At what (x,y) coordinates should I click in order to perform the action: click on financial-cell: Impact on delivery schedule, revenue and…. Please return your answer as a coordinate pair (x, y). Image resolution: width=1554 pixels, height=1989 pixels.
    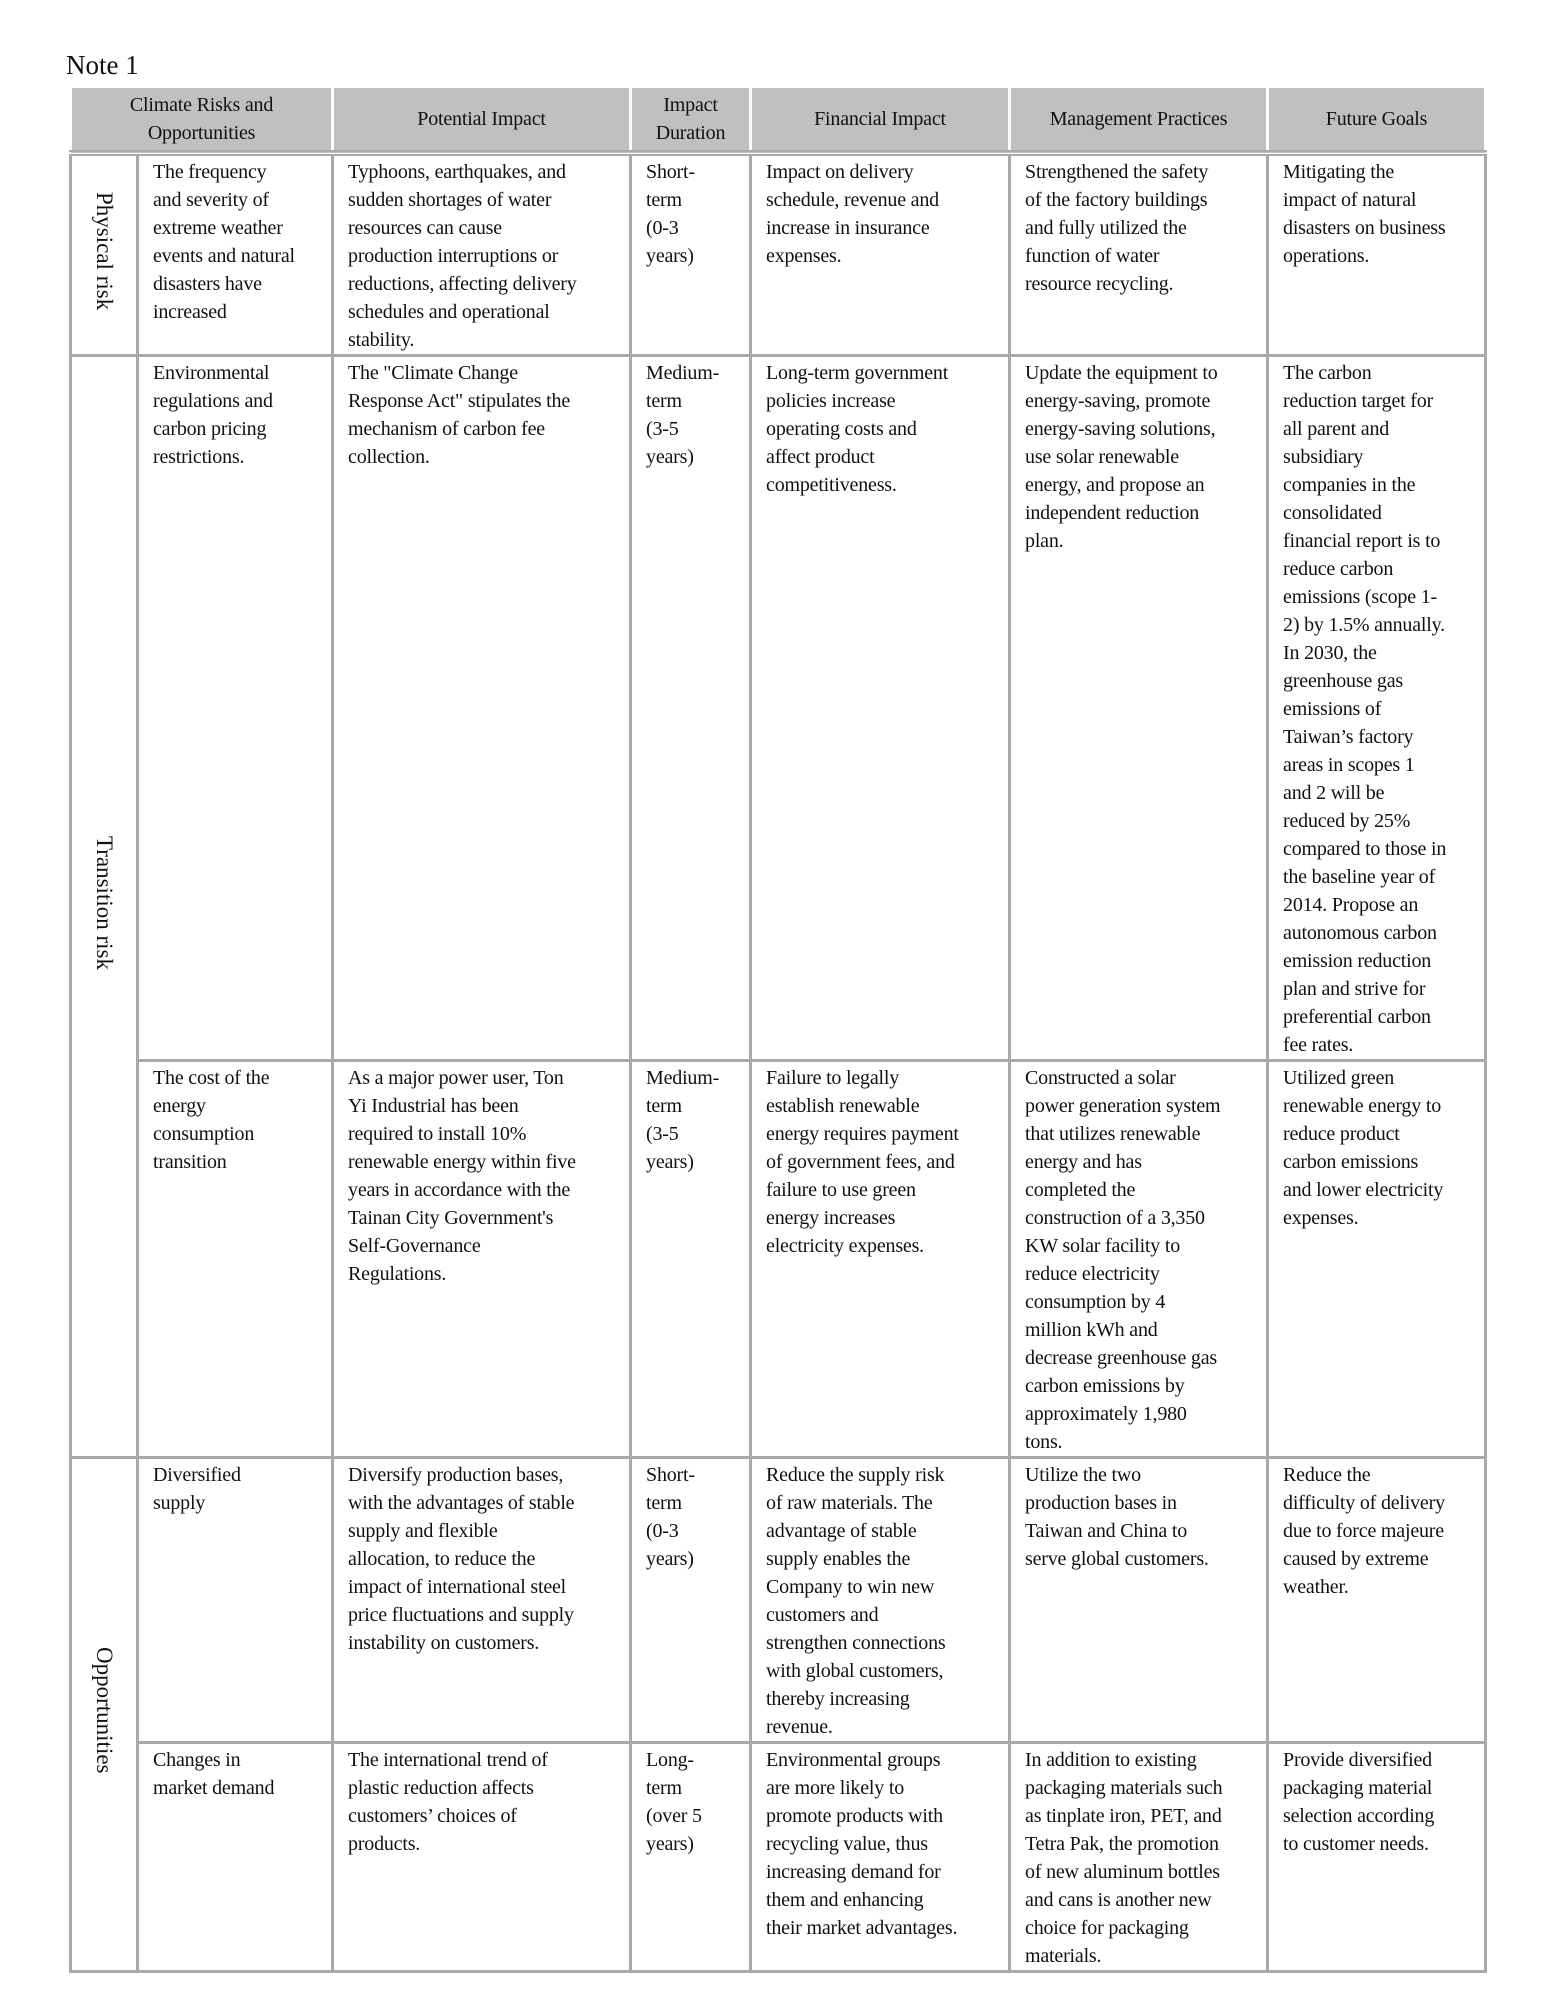
    Looking at the image, I should click on (880, 254).